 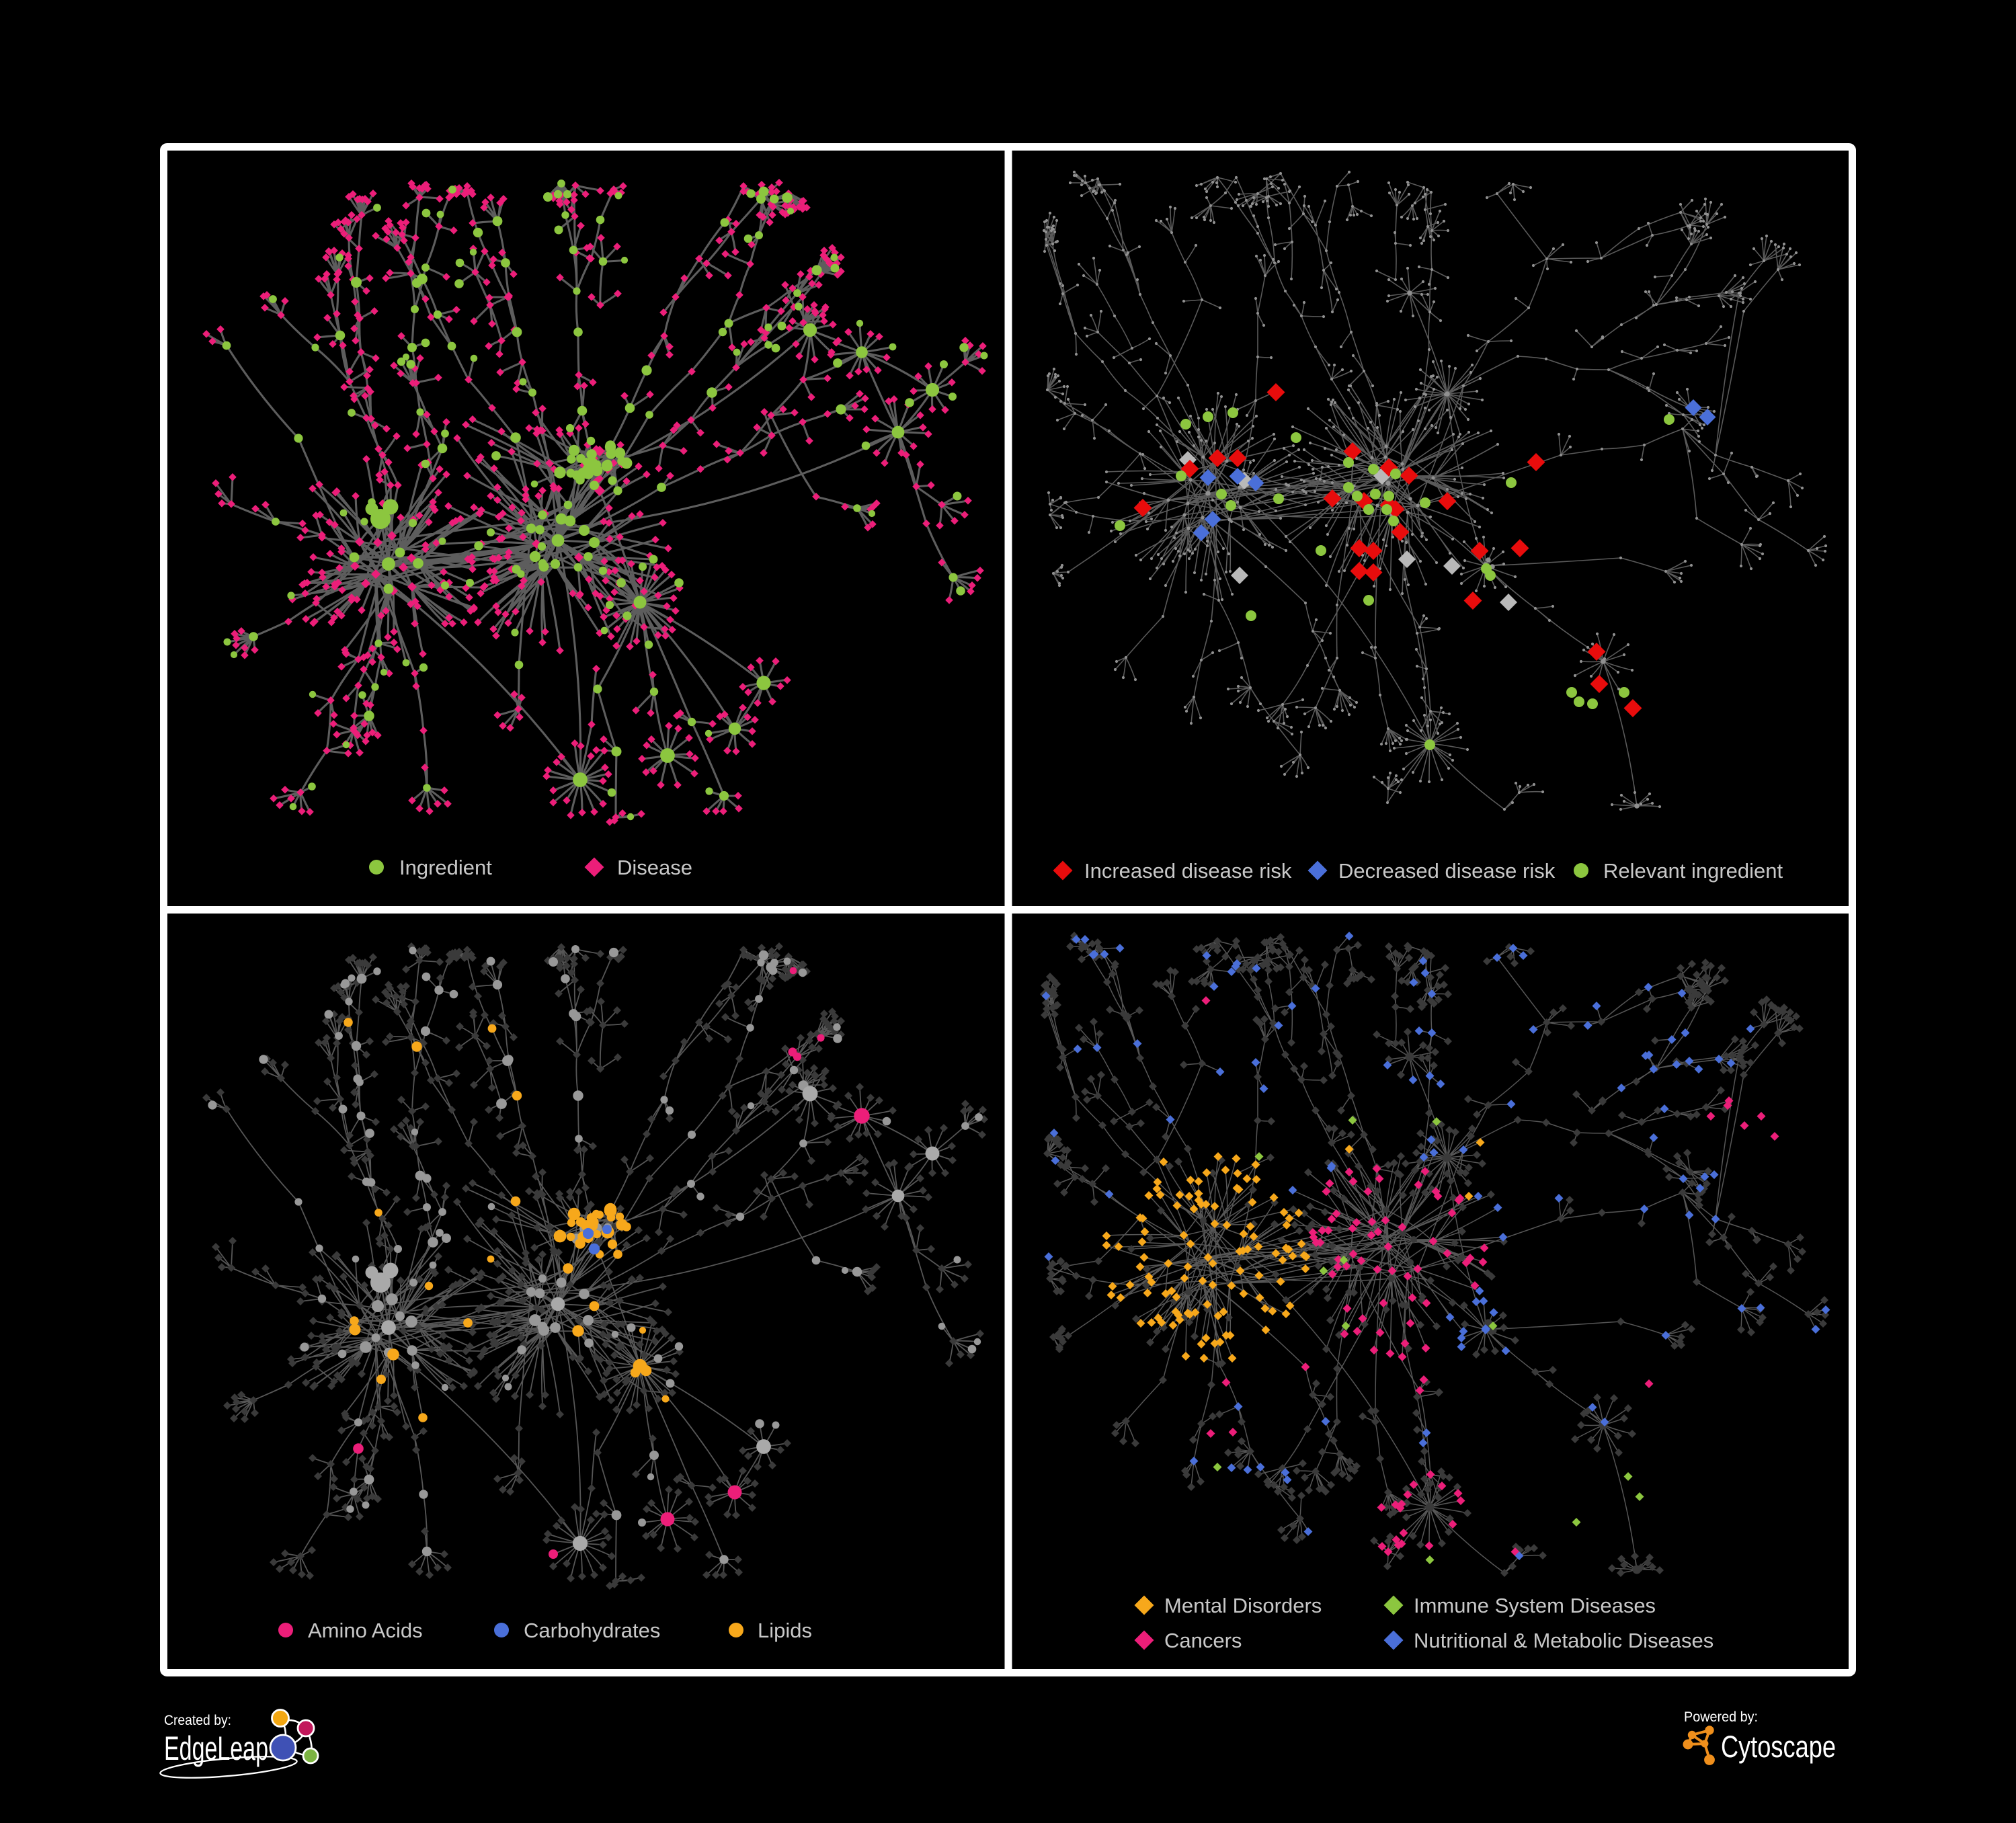 What do you see at coordinates (1203, 1640) in the screenshot?
I see `svg-text: Cancers` at bounding box center [1203, 1640].